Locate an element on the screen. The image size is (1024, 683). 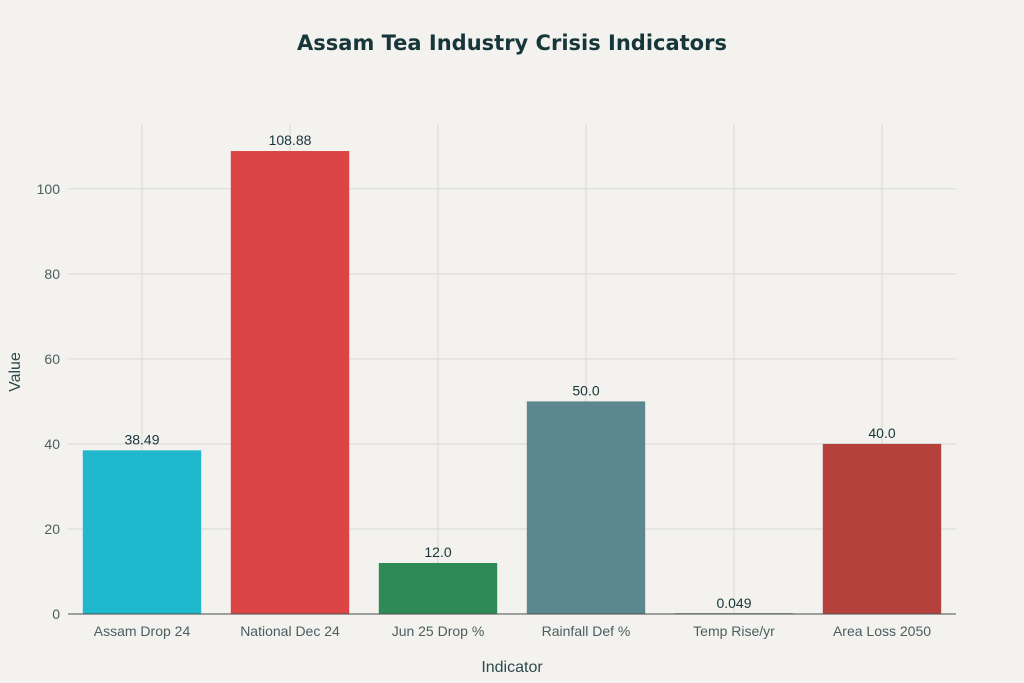
x-axis-label: Indicator is located at coordinates (512, 667).